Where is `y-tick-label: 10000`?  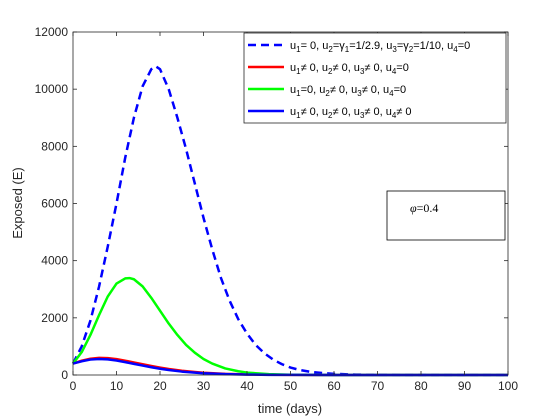 y-tick-label: 10000 is located at coordinates (52, 89).